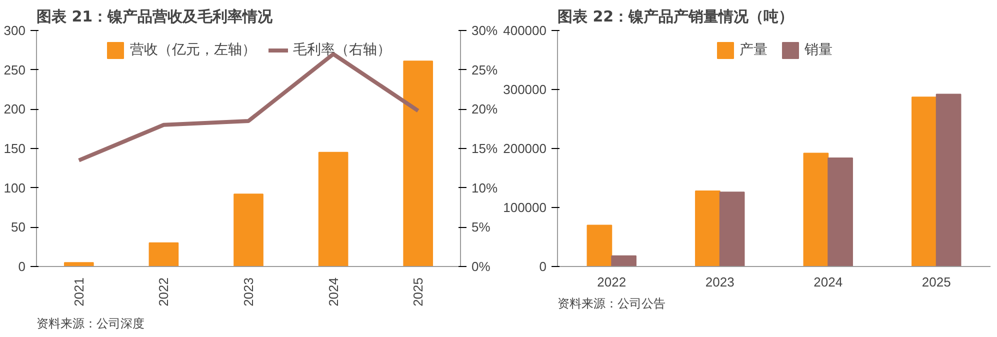  Describe the element at coordinates (485, 70) in the screenshot. I see `y2-tick-label: 25%` at that location.